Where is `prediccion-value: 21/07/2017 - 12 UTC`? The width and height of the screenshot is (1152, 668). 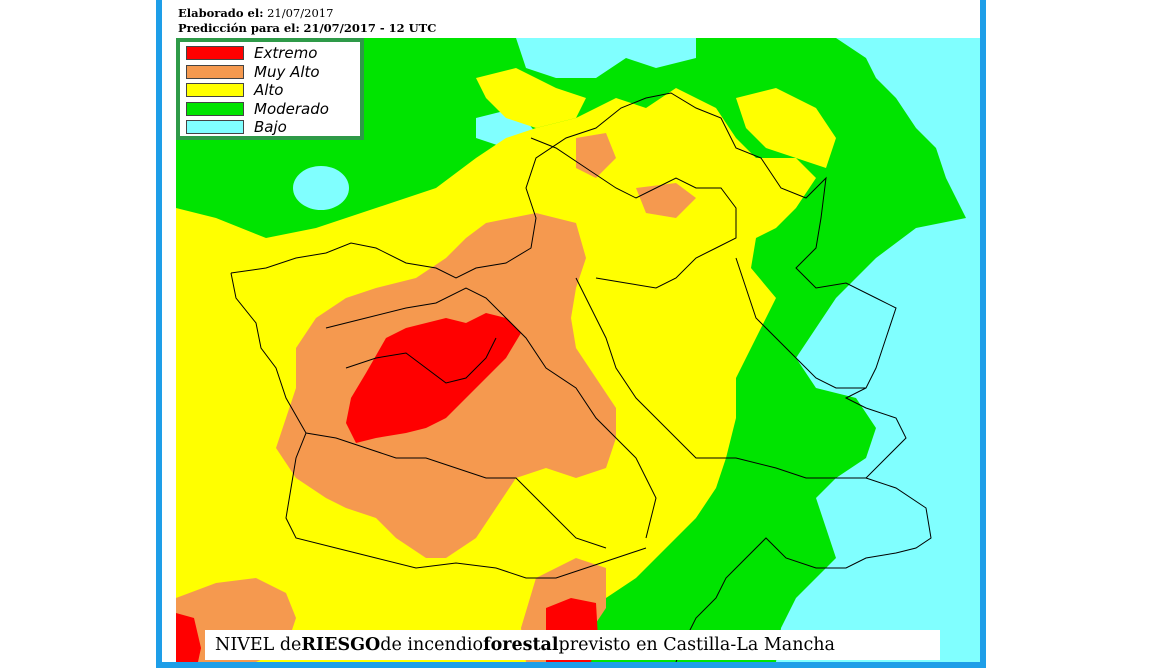
prediccion-value: 21/07/2017 - 12 UTC is located at coordinates (370, 28).